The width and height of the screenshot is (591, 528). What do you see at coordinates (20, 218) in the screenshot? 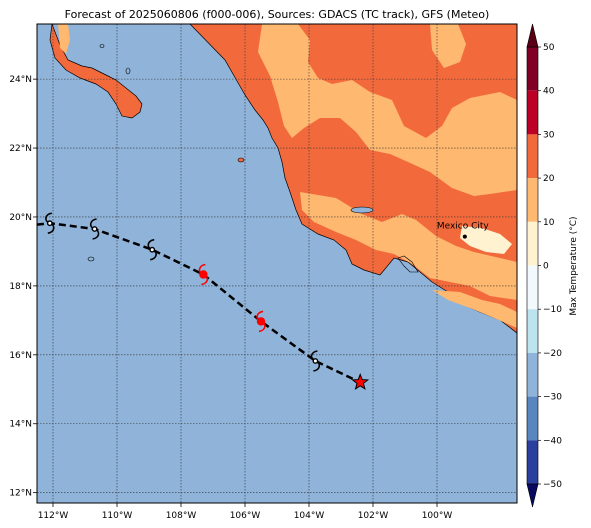
I see `lat-tick-label: 20°N` at bounding box center [20, 218].